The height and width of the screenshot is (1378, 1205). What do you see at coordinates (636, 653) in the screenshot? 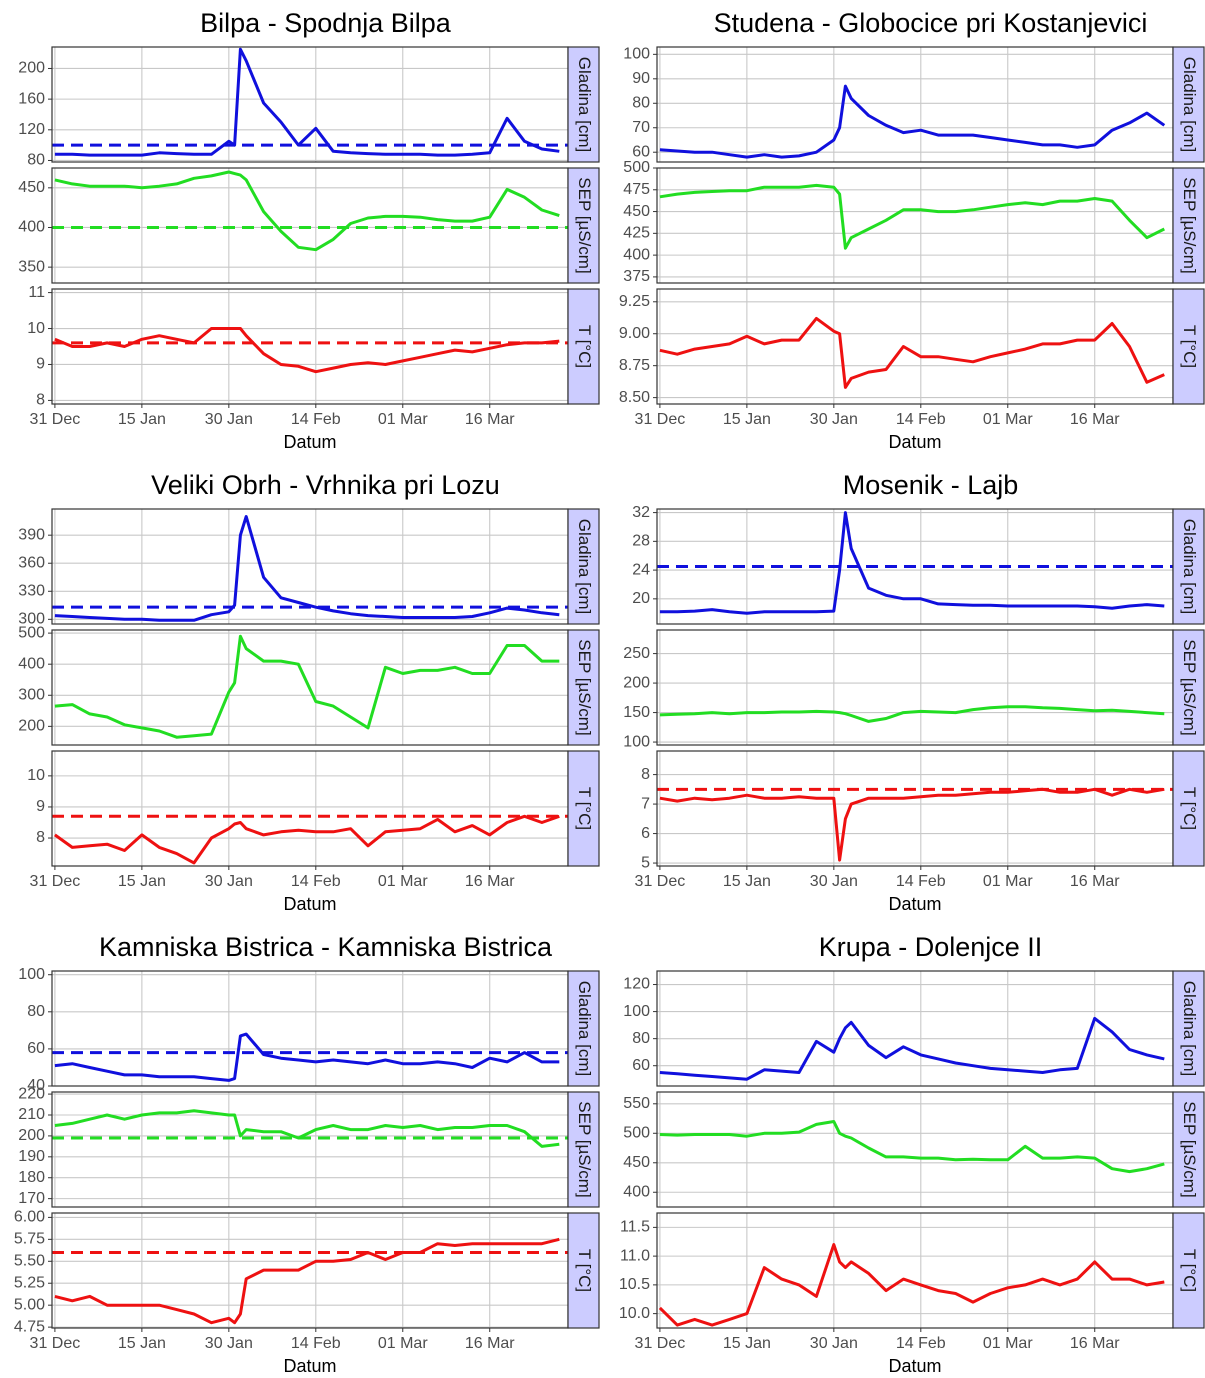
I see `y-tick-label: 250` at bounding box center [636, 653].